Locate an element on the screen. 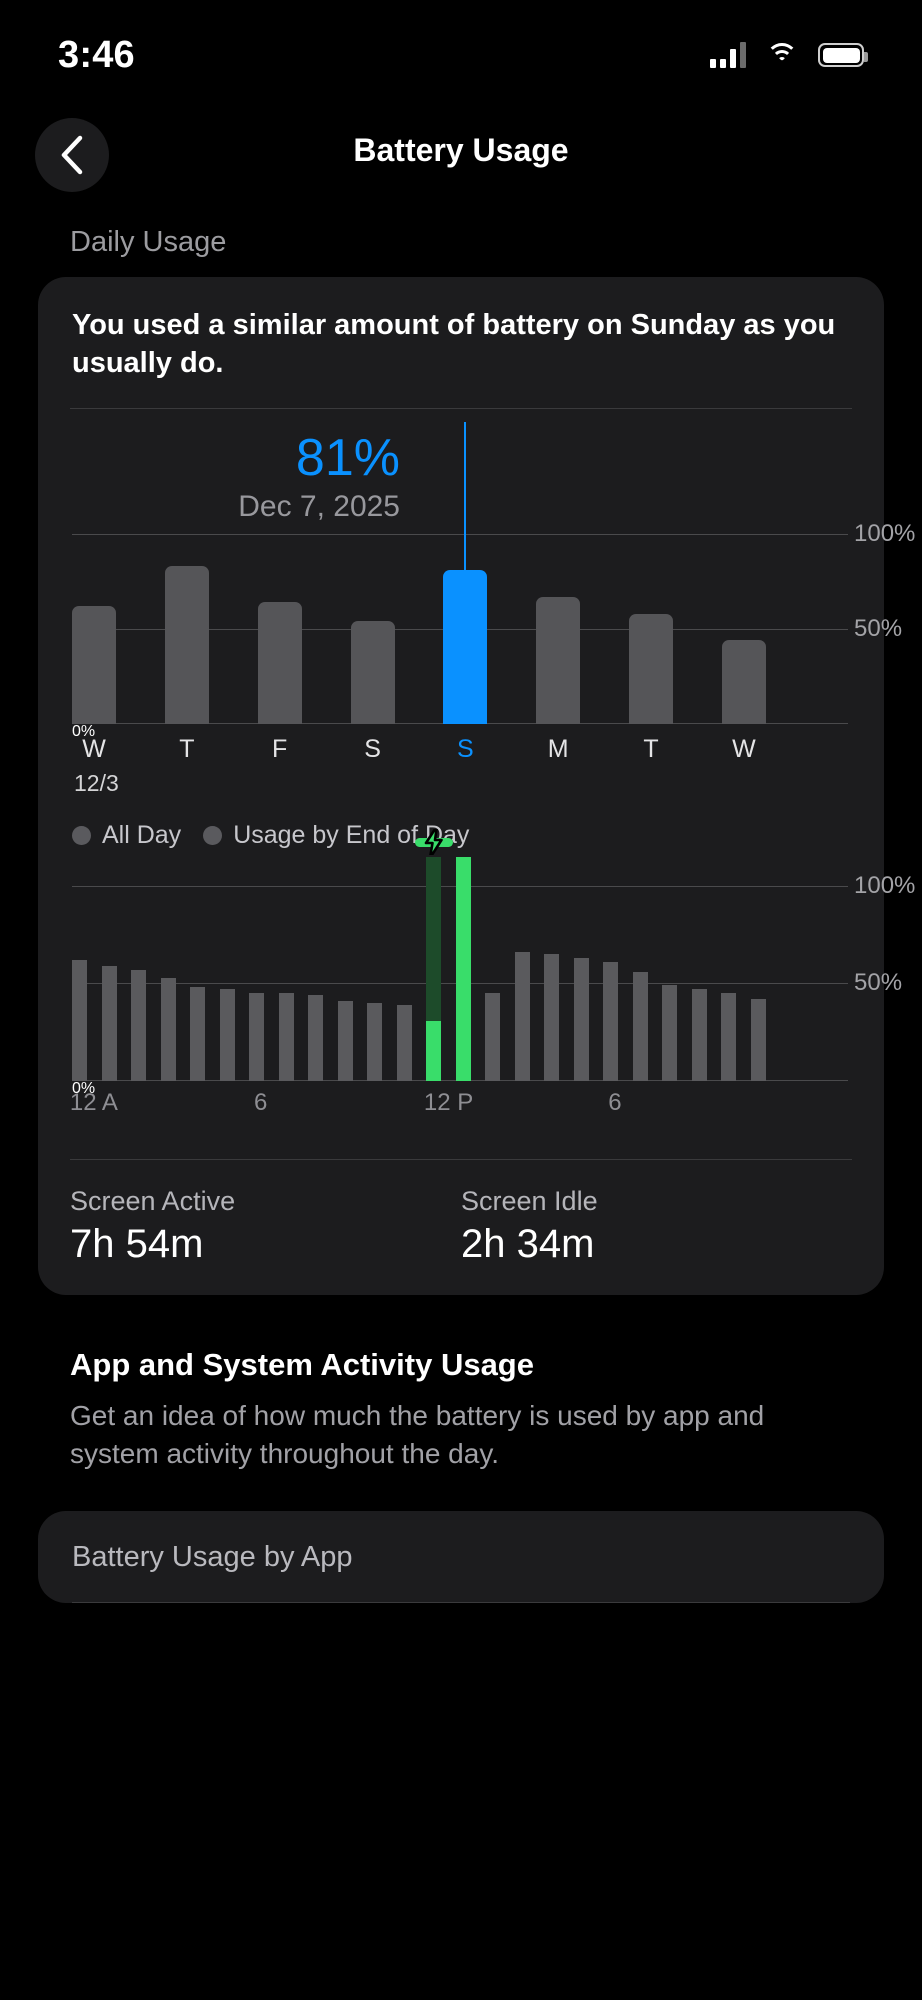 Image resolution: width=922 pixels, height=2000 pixels. screen-stats: Screen Active 7h 54m Screen Idle 2h 34m is located at coordinates (461, 1213).